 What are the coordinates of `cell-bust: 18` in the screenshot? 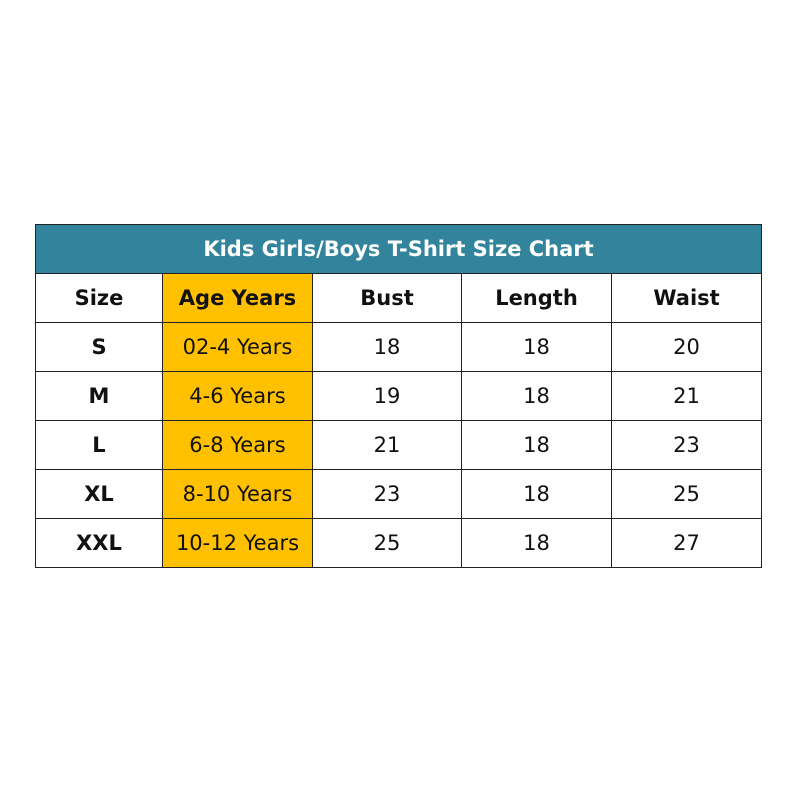 It's located at (387, 347).